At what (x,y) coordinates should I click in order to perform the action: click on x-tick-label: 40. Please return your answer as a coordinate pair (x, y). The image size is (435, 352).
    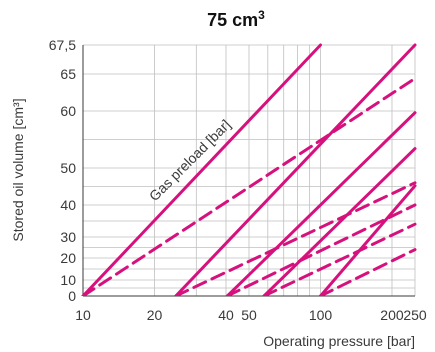
    Looking at the image, I should click on (226, 315).